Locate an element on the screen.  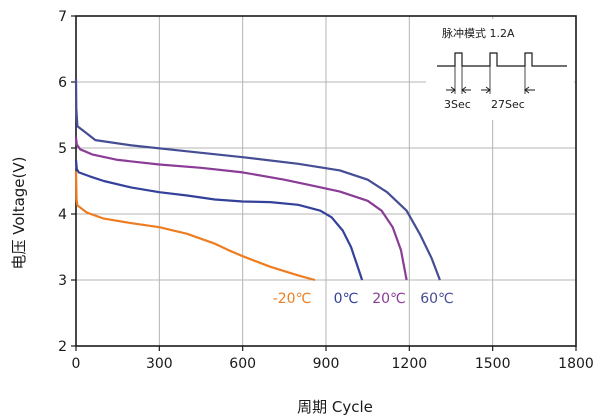
y-axis: 2 3 4 5 6 7 is located at coordinates (67, 182).